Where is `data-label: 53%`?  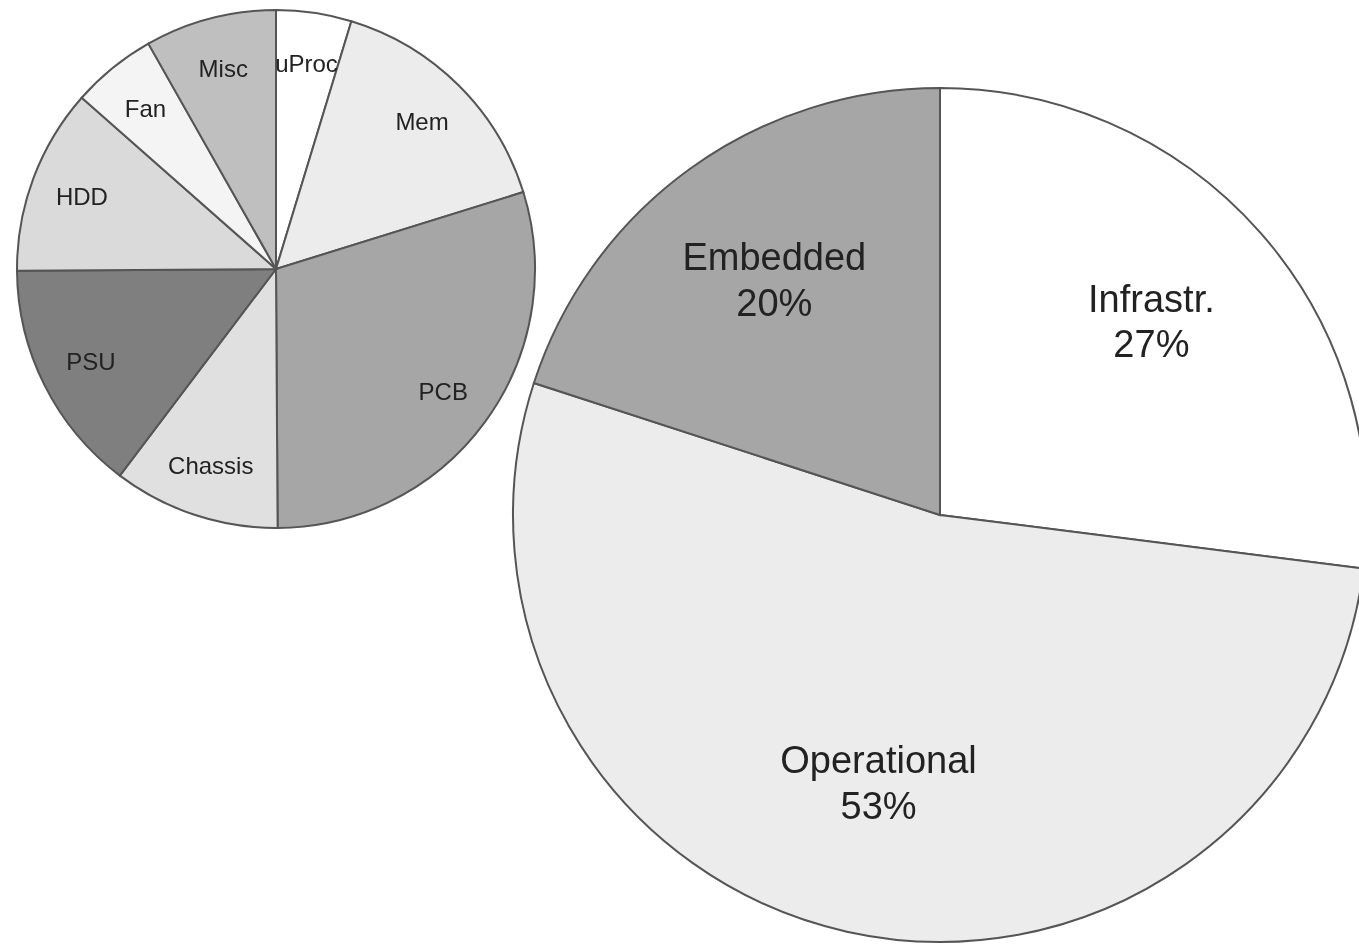 data-label: 53% is located at coordinates (878, 805).